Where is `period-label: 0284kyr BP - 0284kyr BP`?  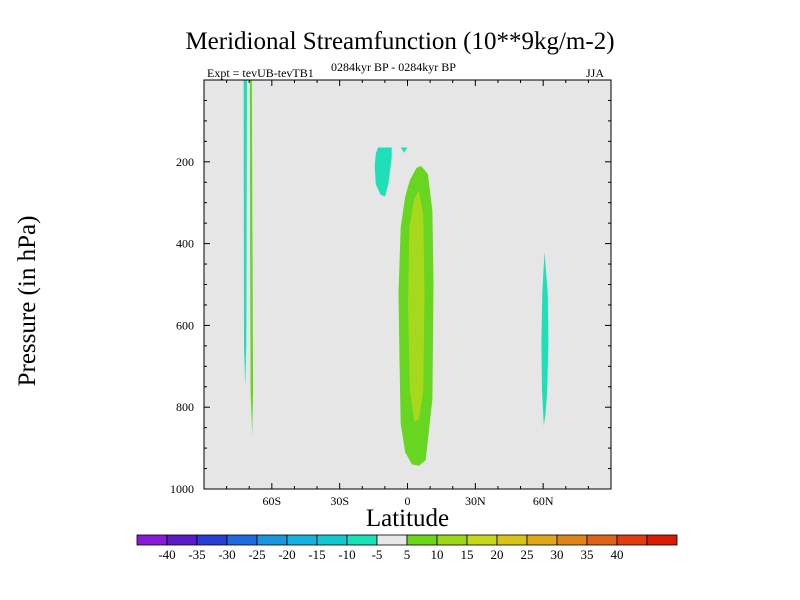 period-label: 0284kyr BP - 0284kyr BP is located at coordinates (393, 67).